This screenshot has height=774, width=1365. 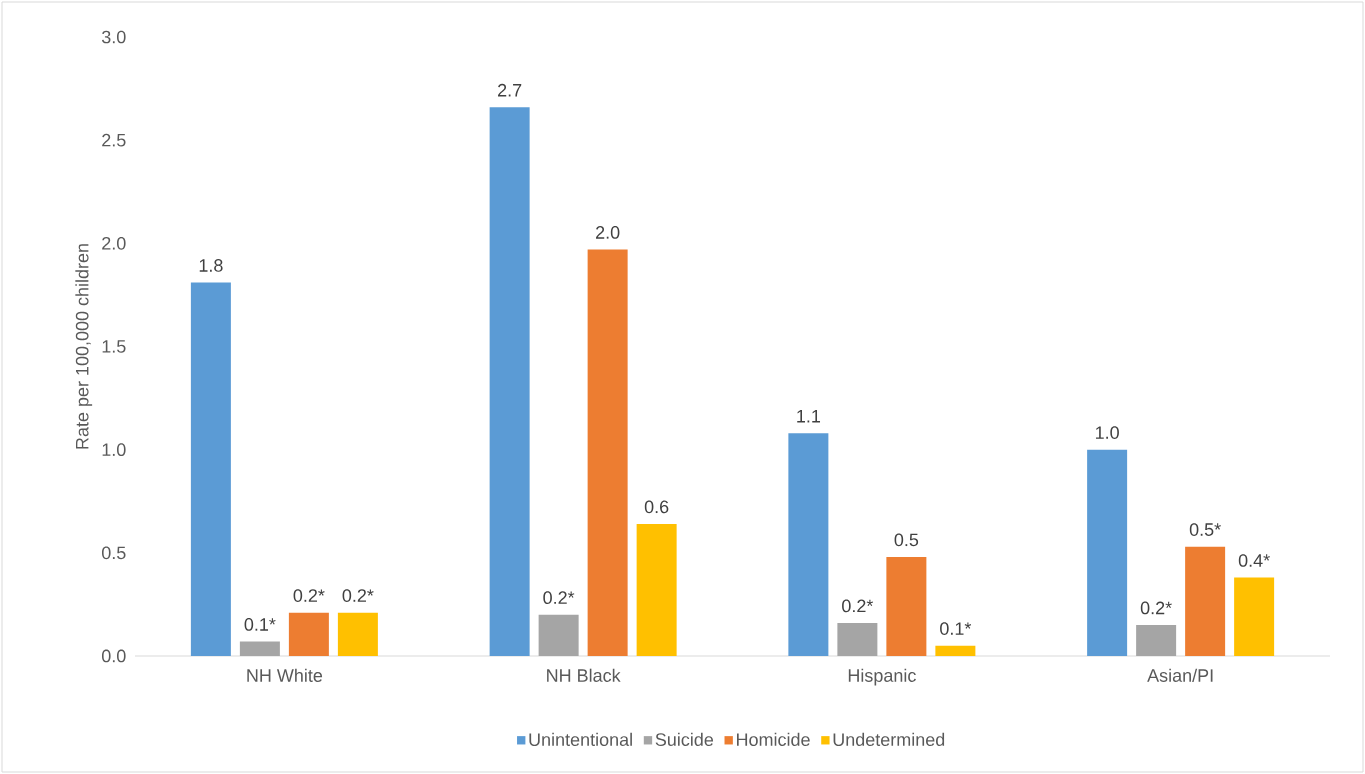 I want to click on x-tick-label: Asian/PI, so click(x=1180, y=675).